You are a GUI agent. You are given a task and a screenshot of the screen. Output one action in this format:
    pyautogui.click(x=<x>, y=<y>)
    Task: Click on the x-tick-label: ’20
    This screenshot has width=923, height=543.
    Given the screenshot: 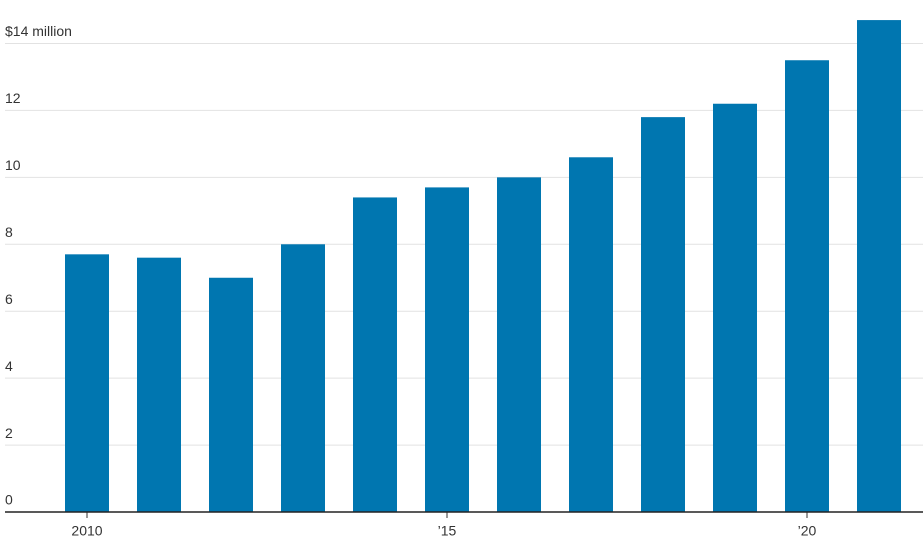 What is the action you would take?
    pyautogui.click(x=807, y=531)
    